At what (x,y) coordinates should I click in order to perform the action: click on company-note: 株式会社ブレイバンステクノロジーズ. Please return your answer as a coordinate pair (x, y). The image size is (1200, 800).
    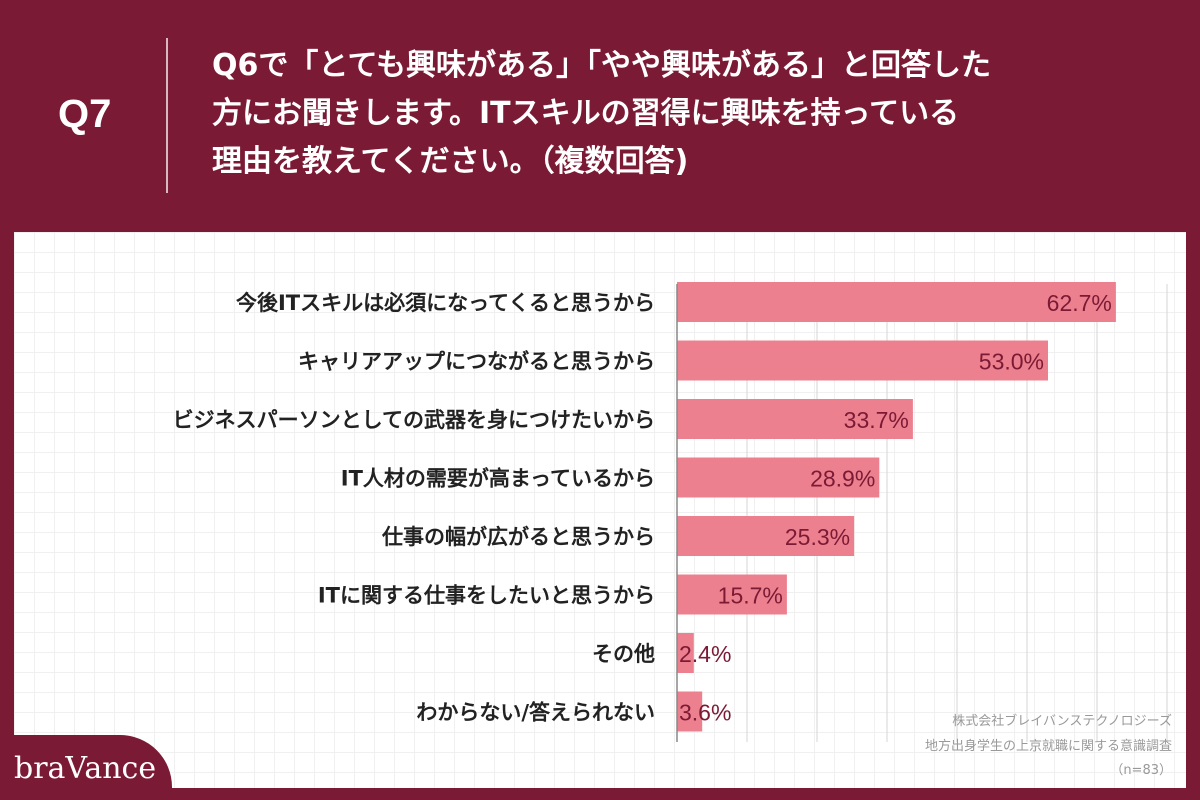
    Looking at the image, I should click on (1062, 721).